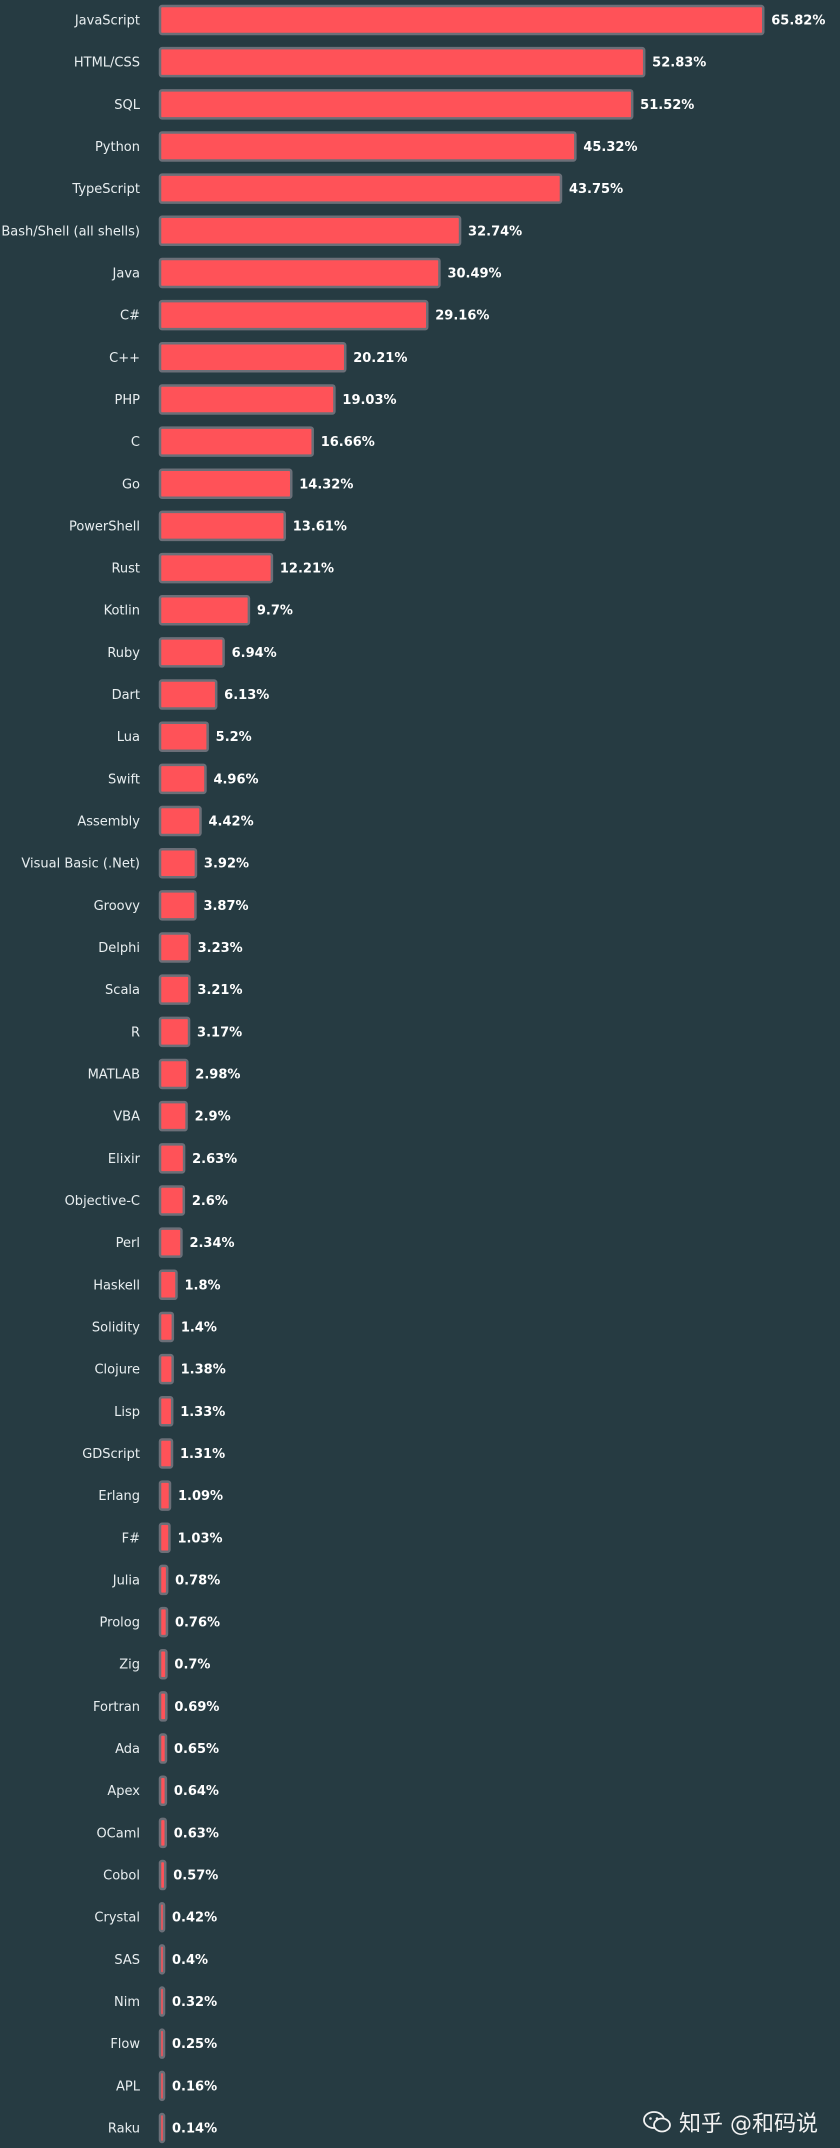 Image resolution: width=840 pixels, height=2148 pixels. I want to click on value-label: 29.16%, so click(462, 316).